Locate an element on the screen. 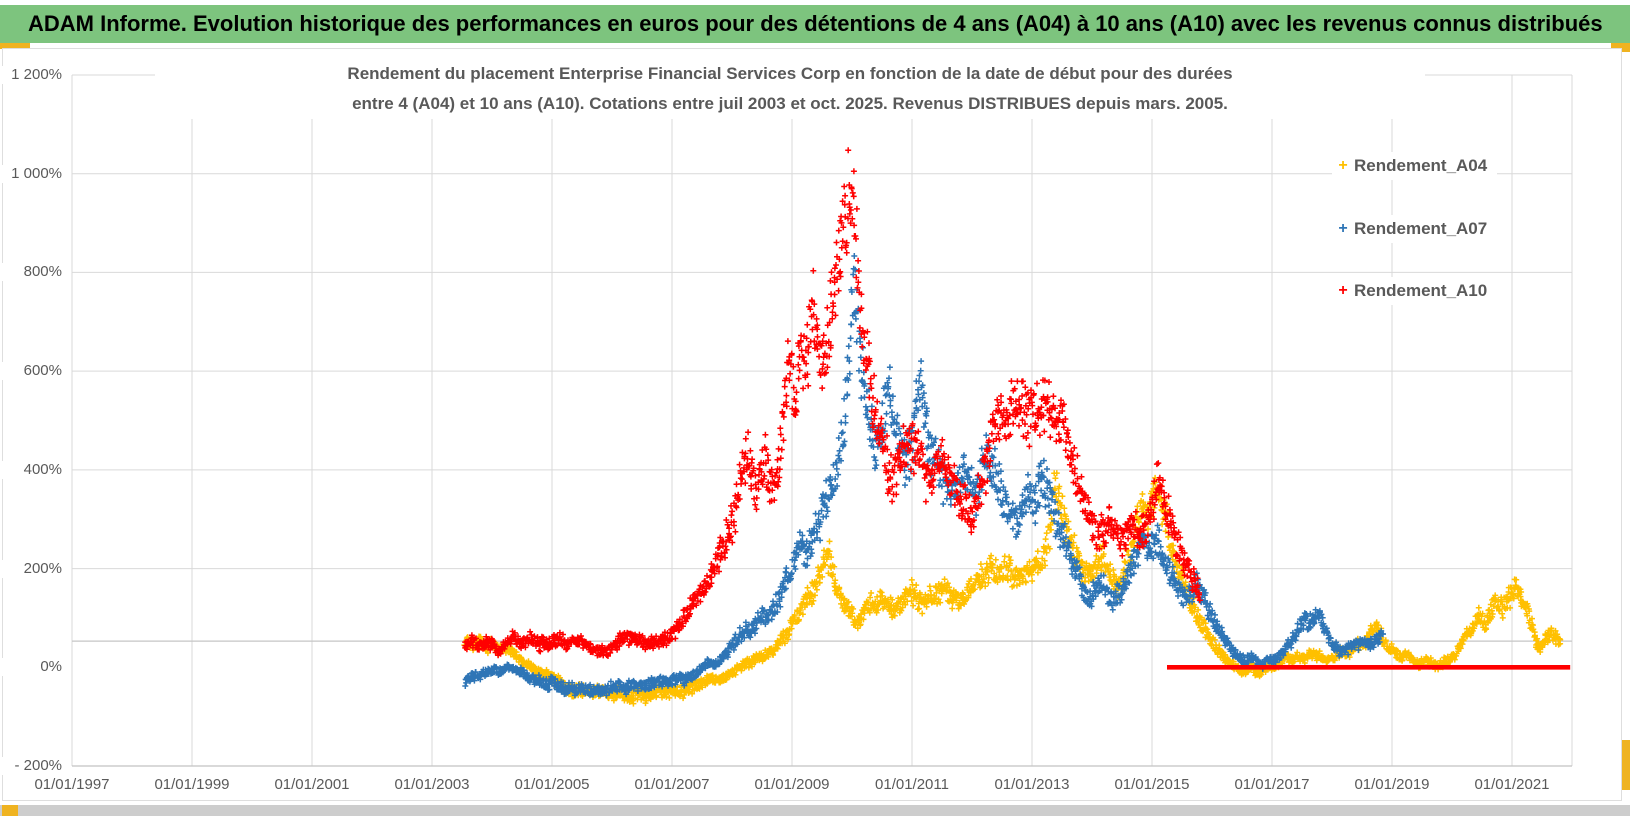 The width and height of the screenshot is (1630, 816). bottom-strip is located at coordinates (815, 810).